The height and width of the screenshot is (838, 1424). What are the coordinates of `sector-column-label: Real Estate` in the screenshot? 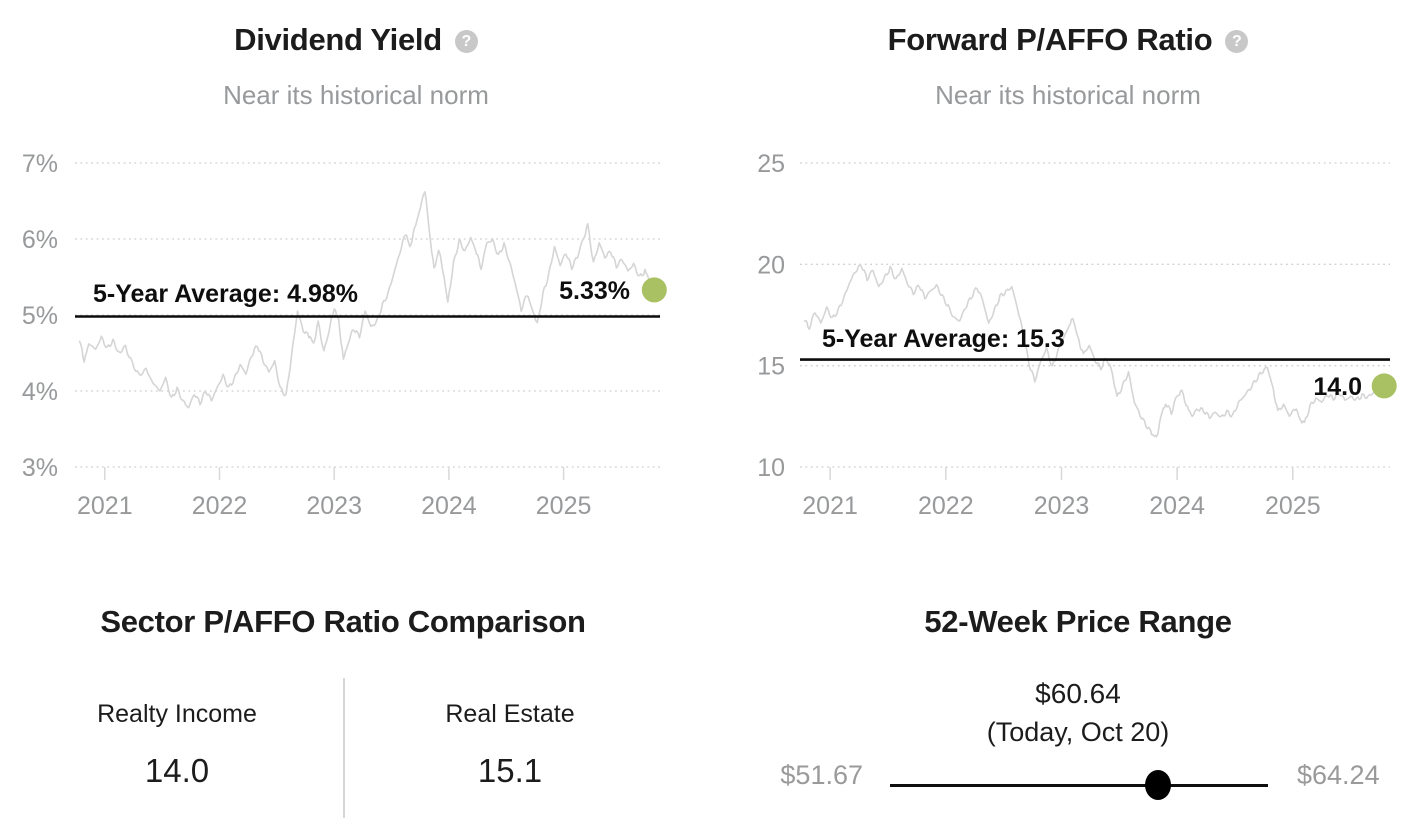 It's located at (510, 714).